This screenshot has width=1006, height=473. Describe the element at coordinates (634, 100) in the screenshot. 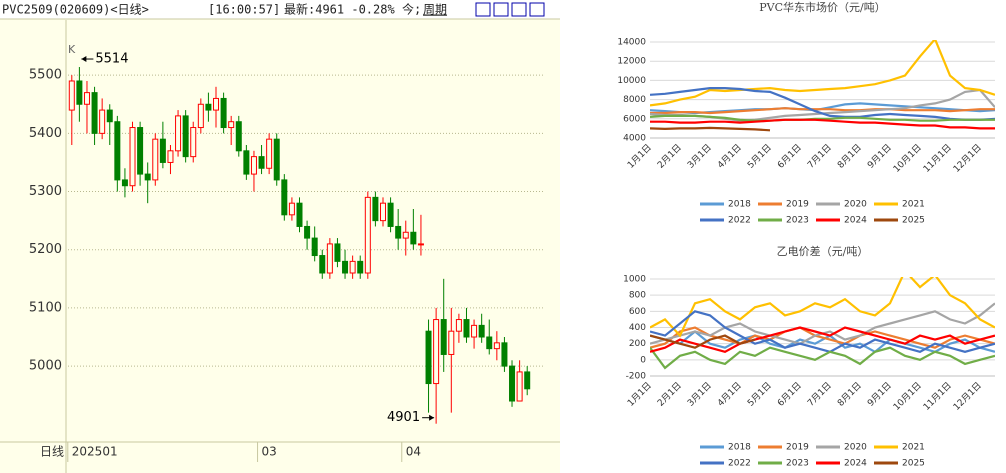

I see `y-tick-label: 8000` at that location.